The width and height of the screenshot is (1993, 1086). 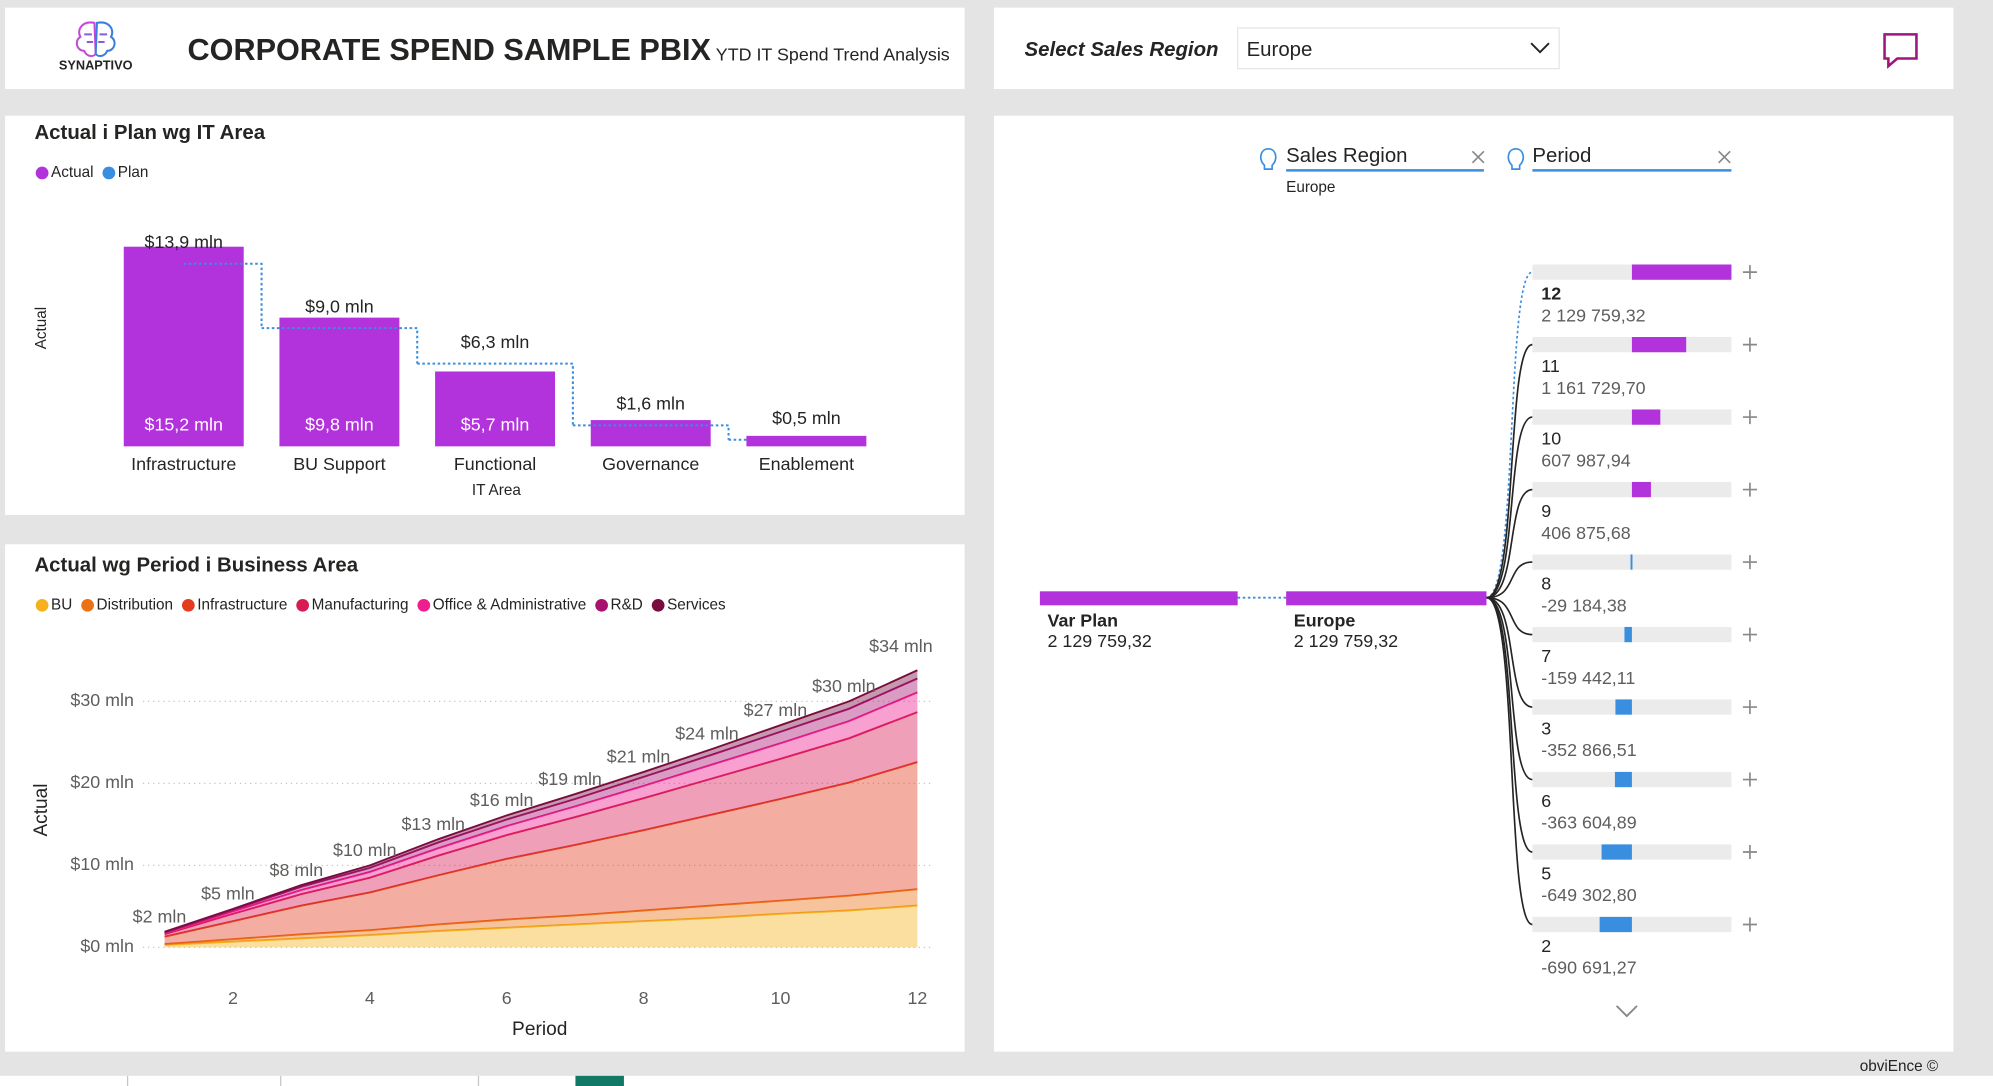 I want to click on tree-root-value: 2 129 759,32, so click(x=1100, y=641).